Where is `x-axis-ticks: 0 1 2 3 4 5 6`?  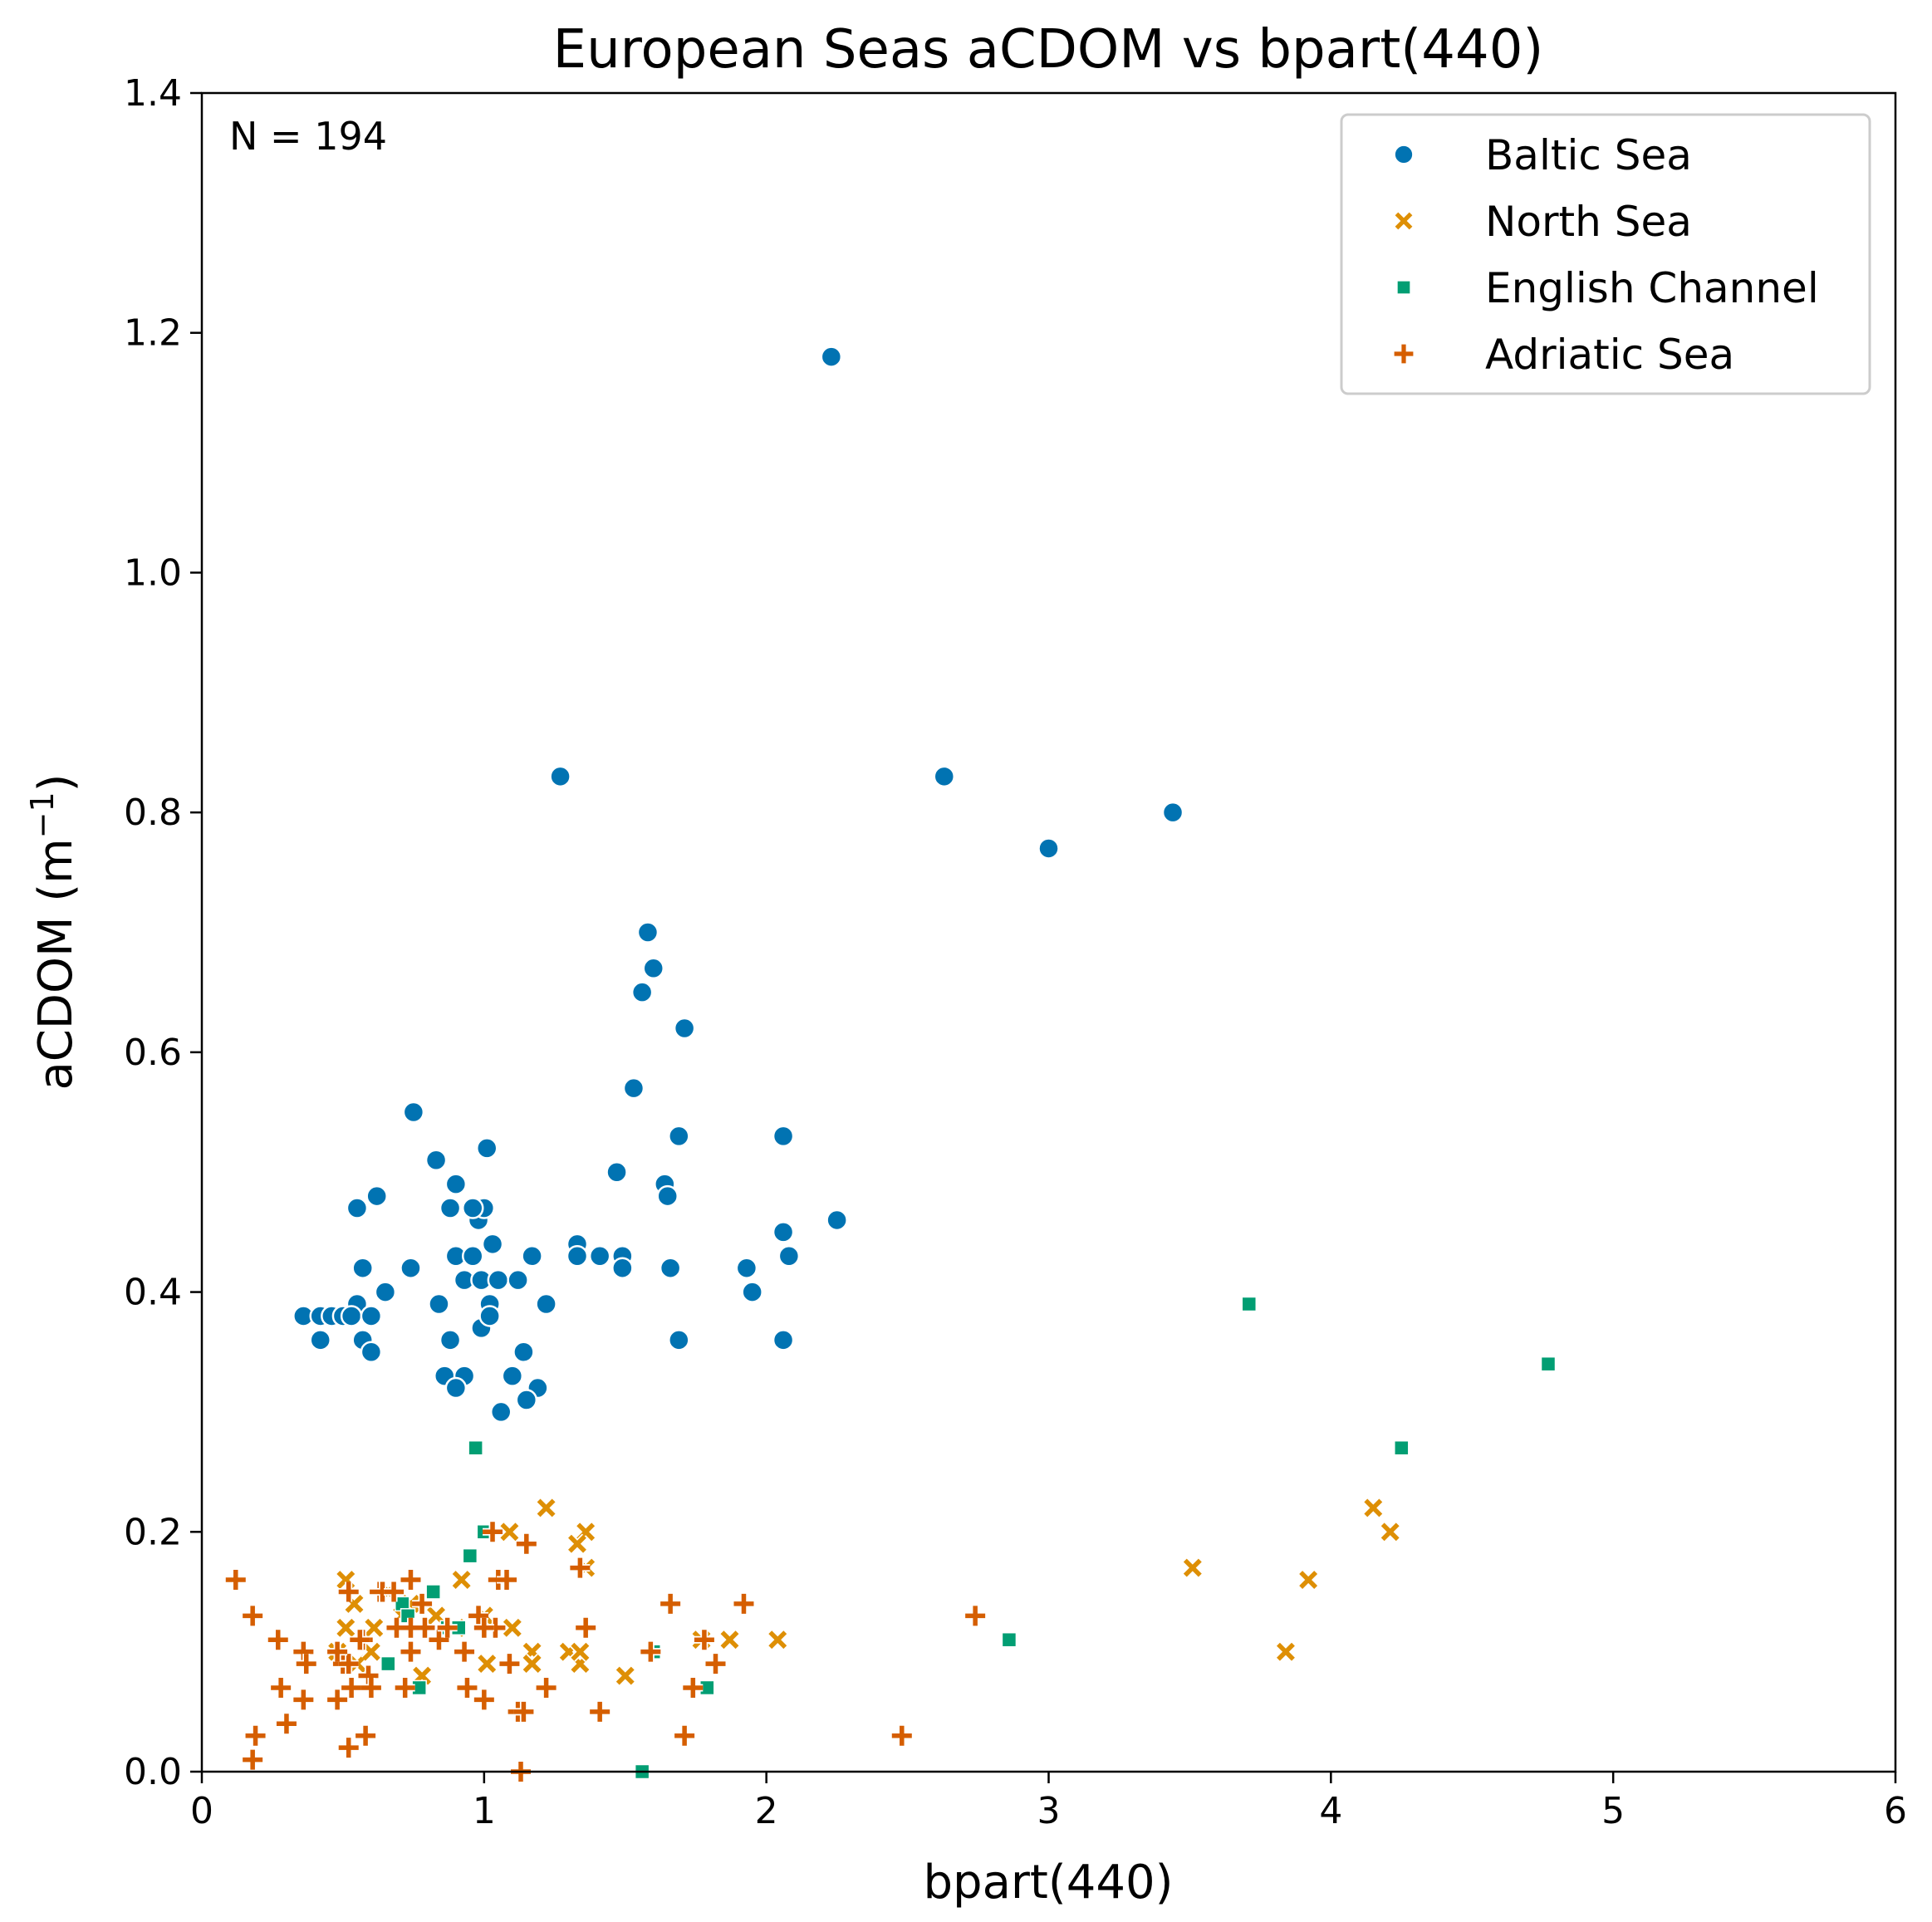
x-axis-ticks: 0 1 2 3 4 5 6 is located at coordinates (1048, 1802).